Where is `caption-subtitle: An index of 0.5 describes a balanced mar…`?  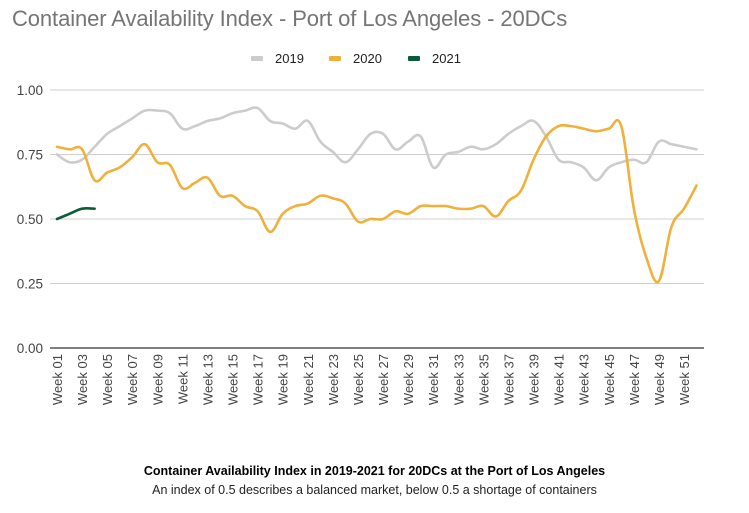
caption-subtitle: An index of 0.5 describes a balanced mar… is located at coordinates (374, 490).